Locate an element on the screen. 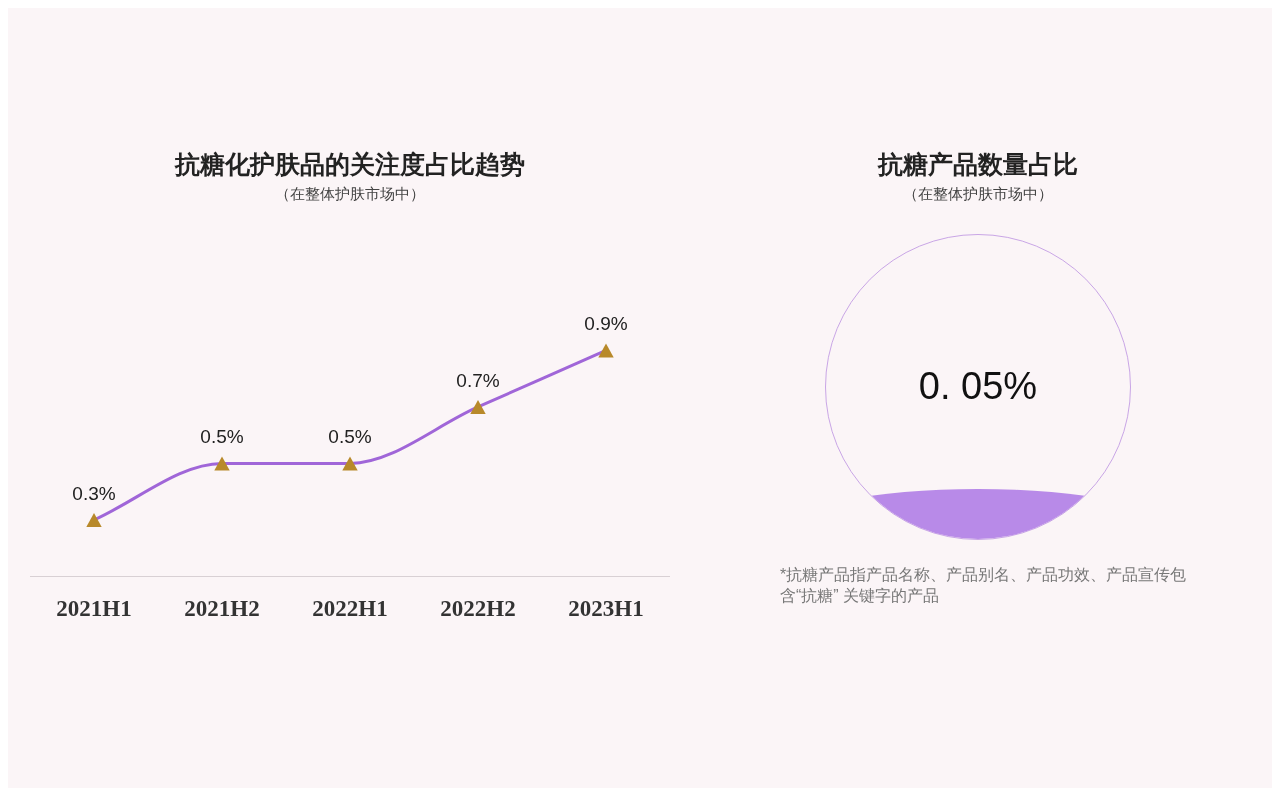 This screenshot has height=796, width=1280. data-label: 0.9% is located at coordinates (606, 324).